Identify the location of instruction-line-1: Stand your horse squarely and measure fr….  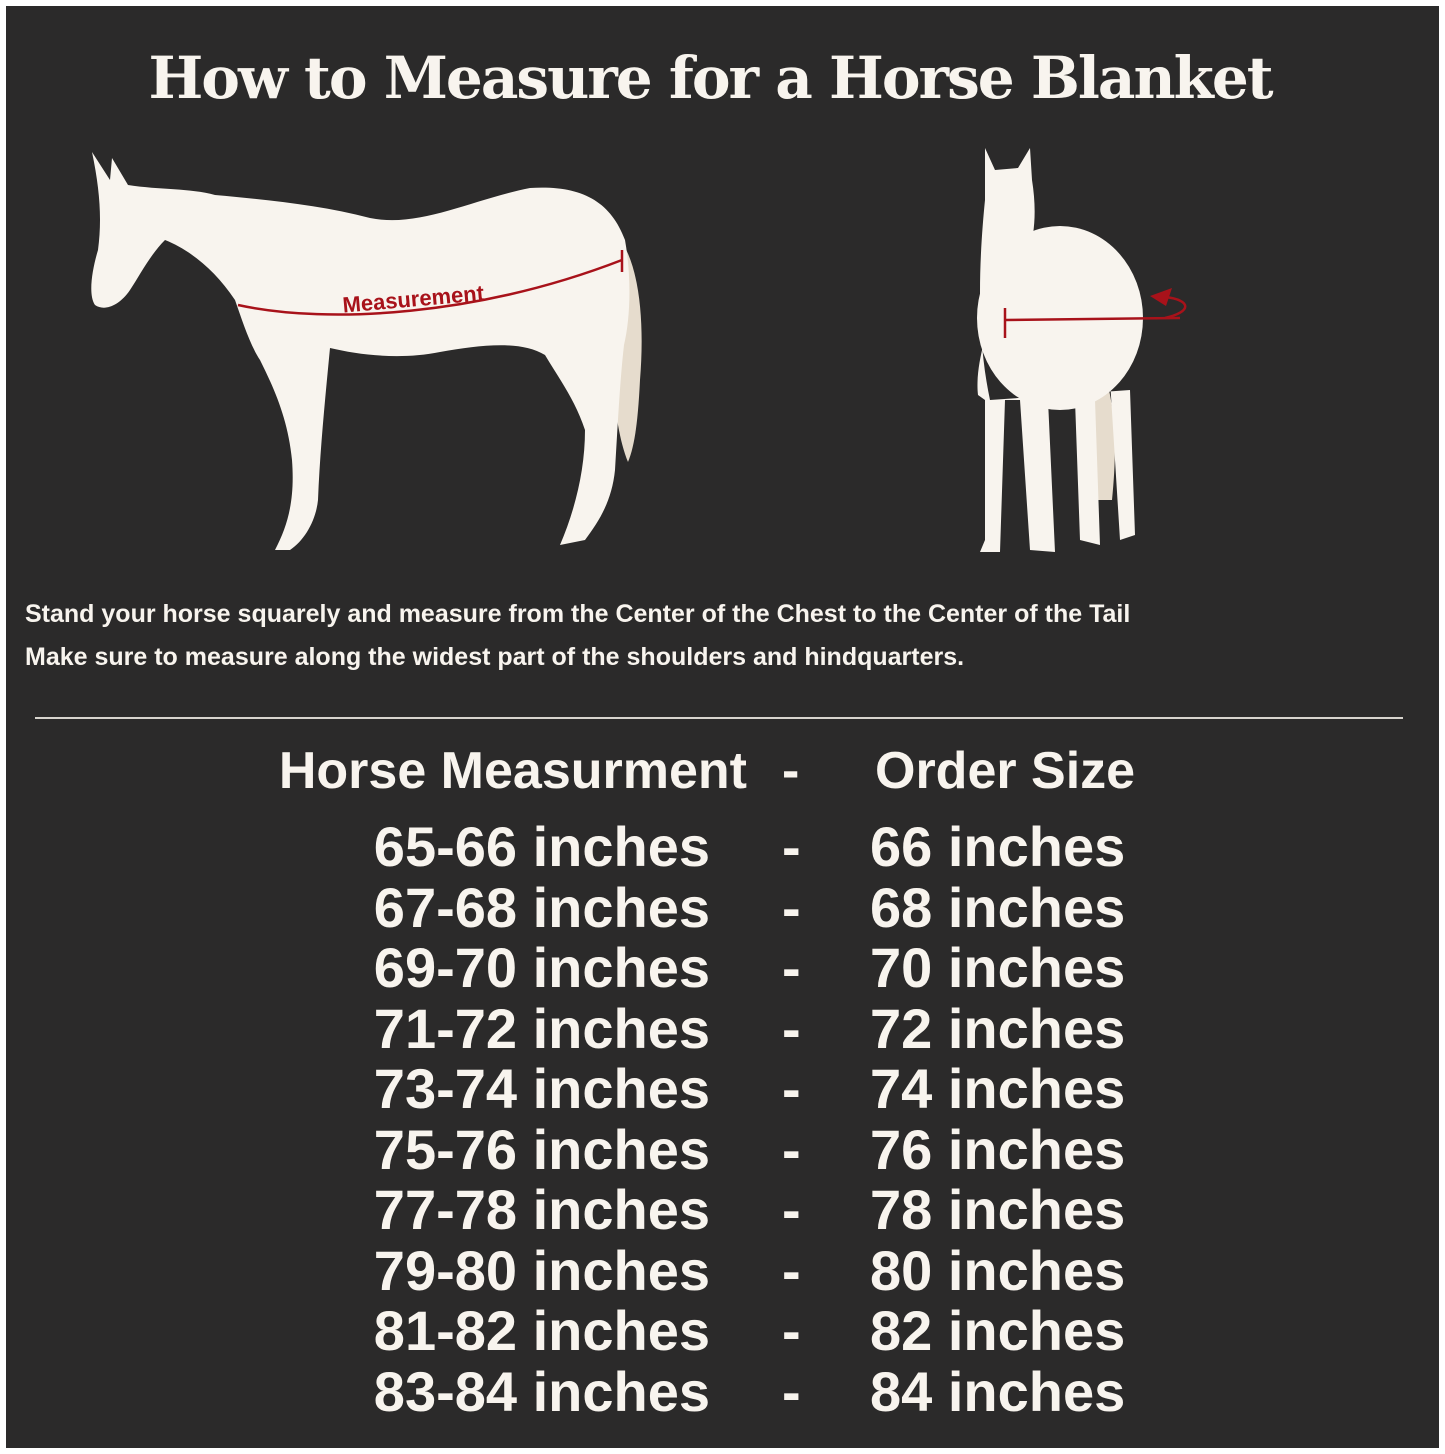
(578, 614).